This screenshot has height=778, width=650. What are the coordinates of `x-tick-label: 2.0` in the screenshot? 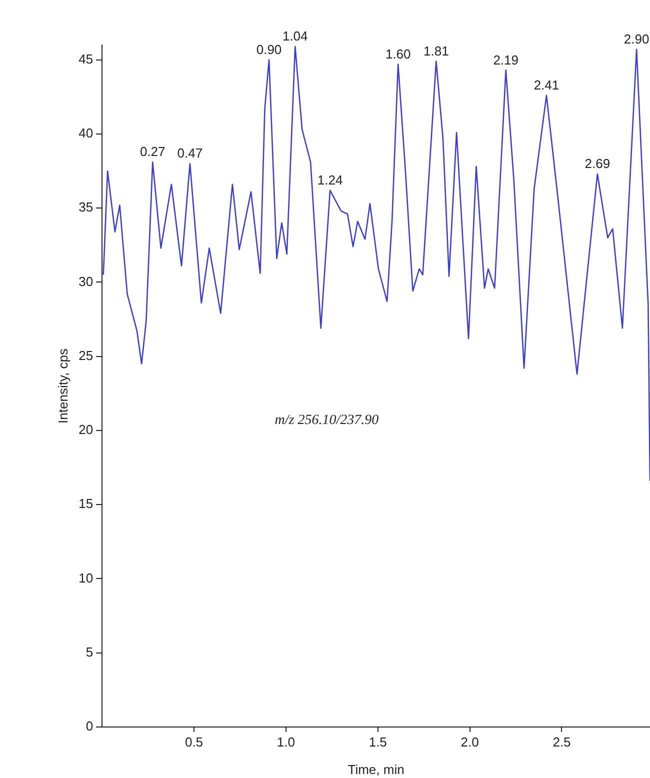 It's located at (469, 742).